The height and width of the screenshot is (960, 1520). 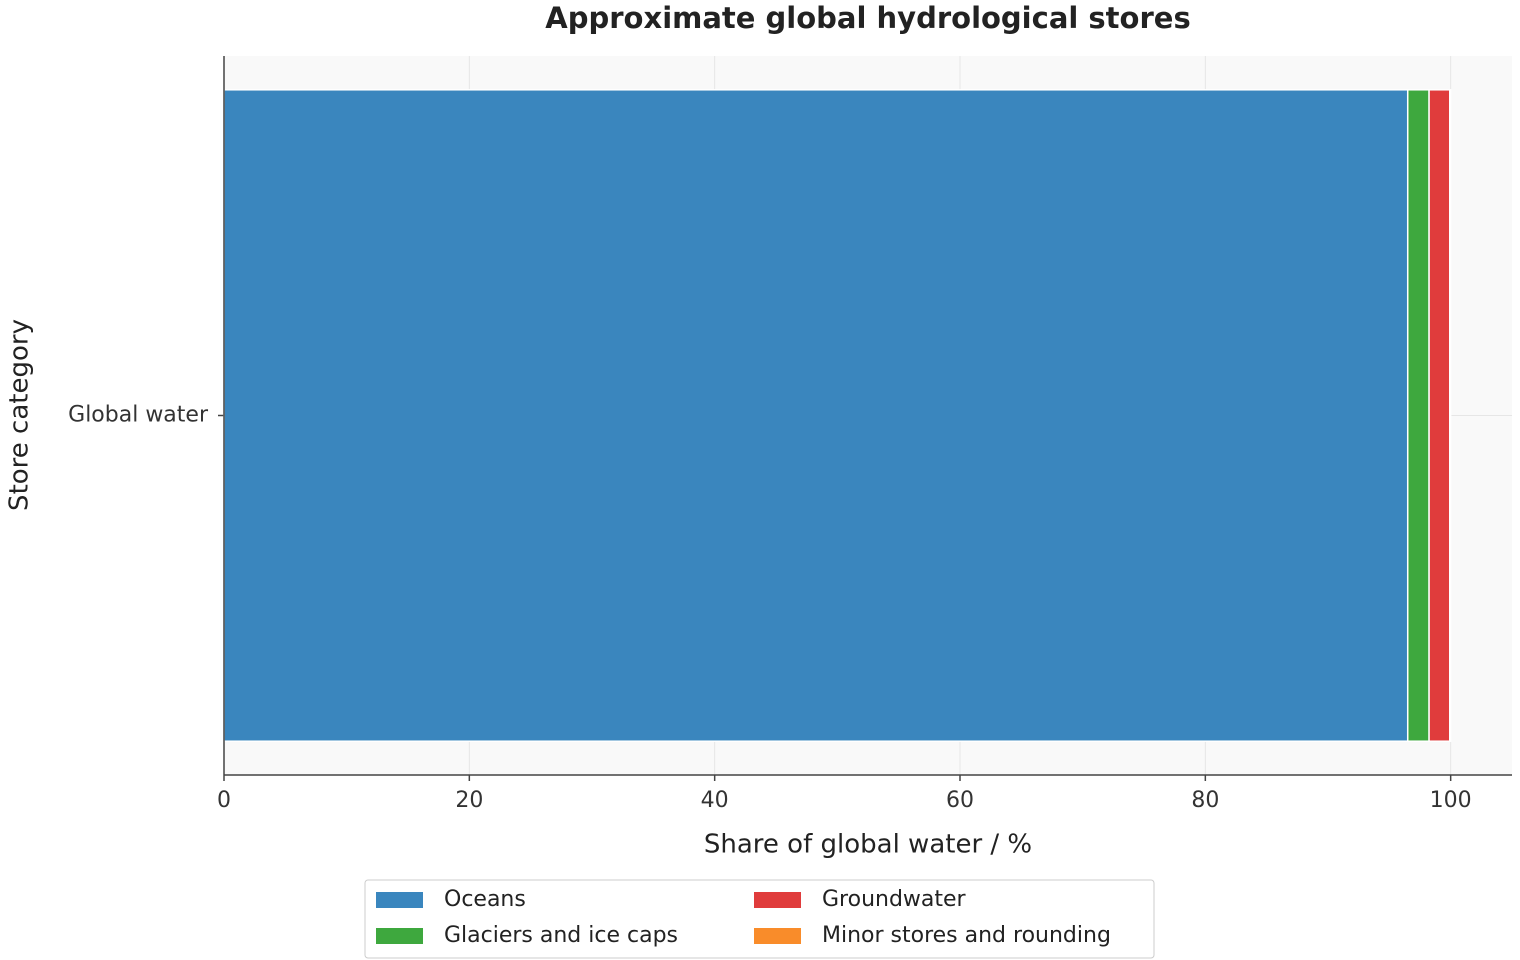 I want to click on x-tick-label: 20, so click(x=469, y=800).